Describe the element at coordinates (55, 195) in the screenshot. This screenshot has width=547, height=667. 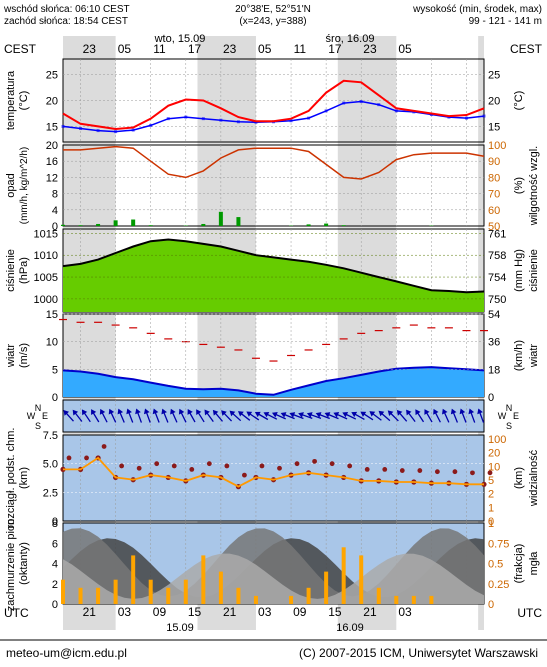
I see `precip-tick: 8` at that location.